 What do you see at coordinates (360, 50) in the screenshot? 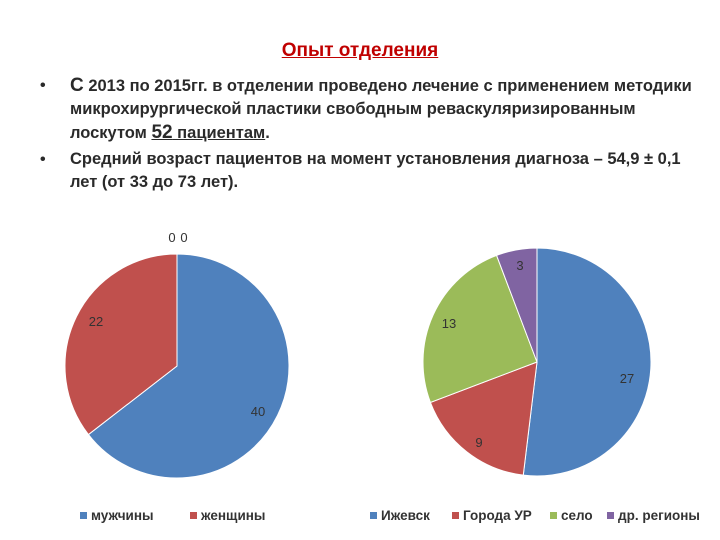
I see `slide-title: Опыт отделения` at bounding box center [360, 50].